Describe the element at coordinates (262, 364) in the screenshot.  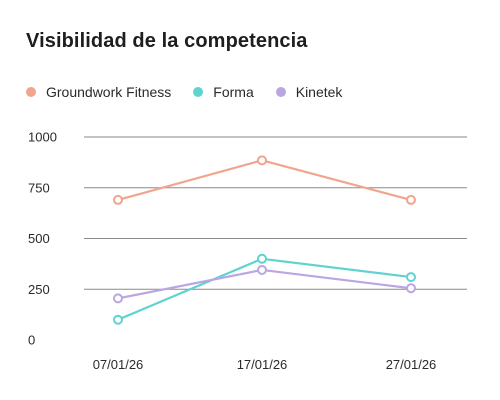
I see `x-tick-label: 17/01/26` at that location.